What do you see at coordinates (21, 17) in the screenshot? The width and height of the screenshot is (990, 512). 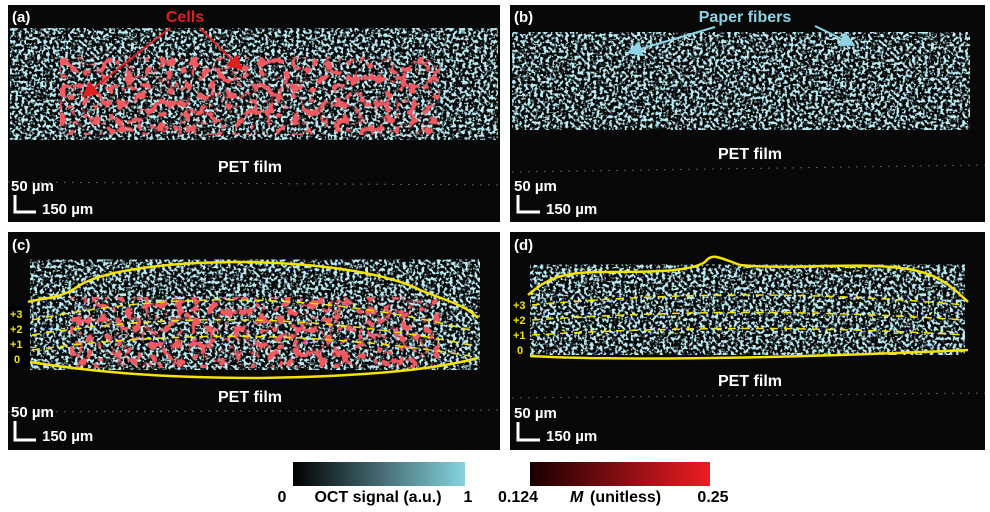 I see `panel-label: (a)` at bounding box center [21, 17].